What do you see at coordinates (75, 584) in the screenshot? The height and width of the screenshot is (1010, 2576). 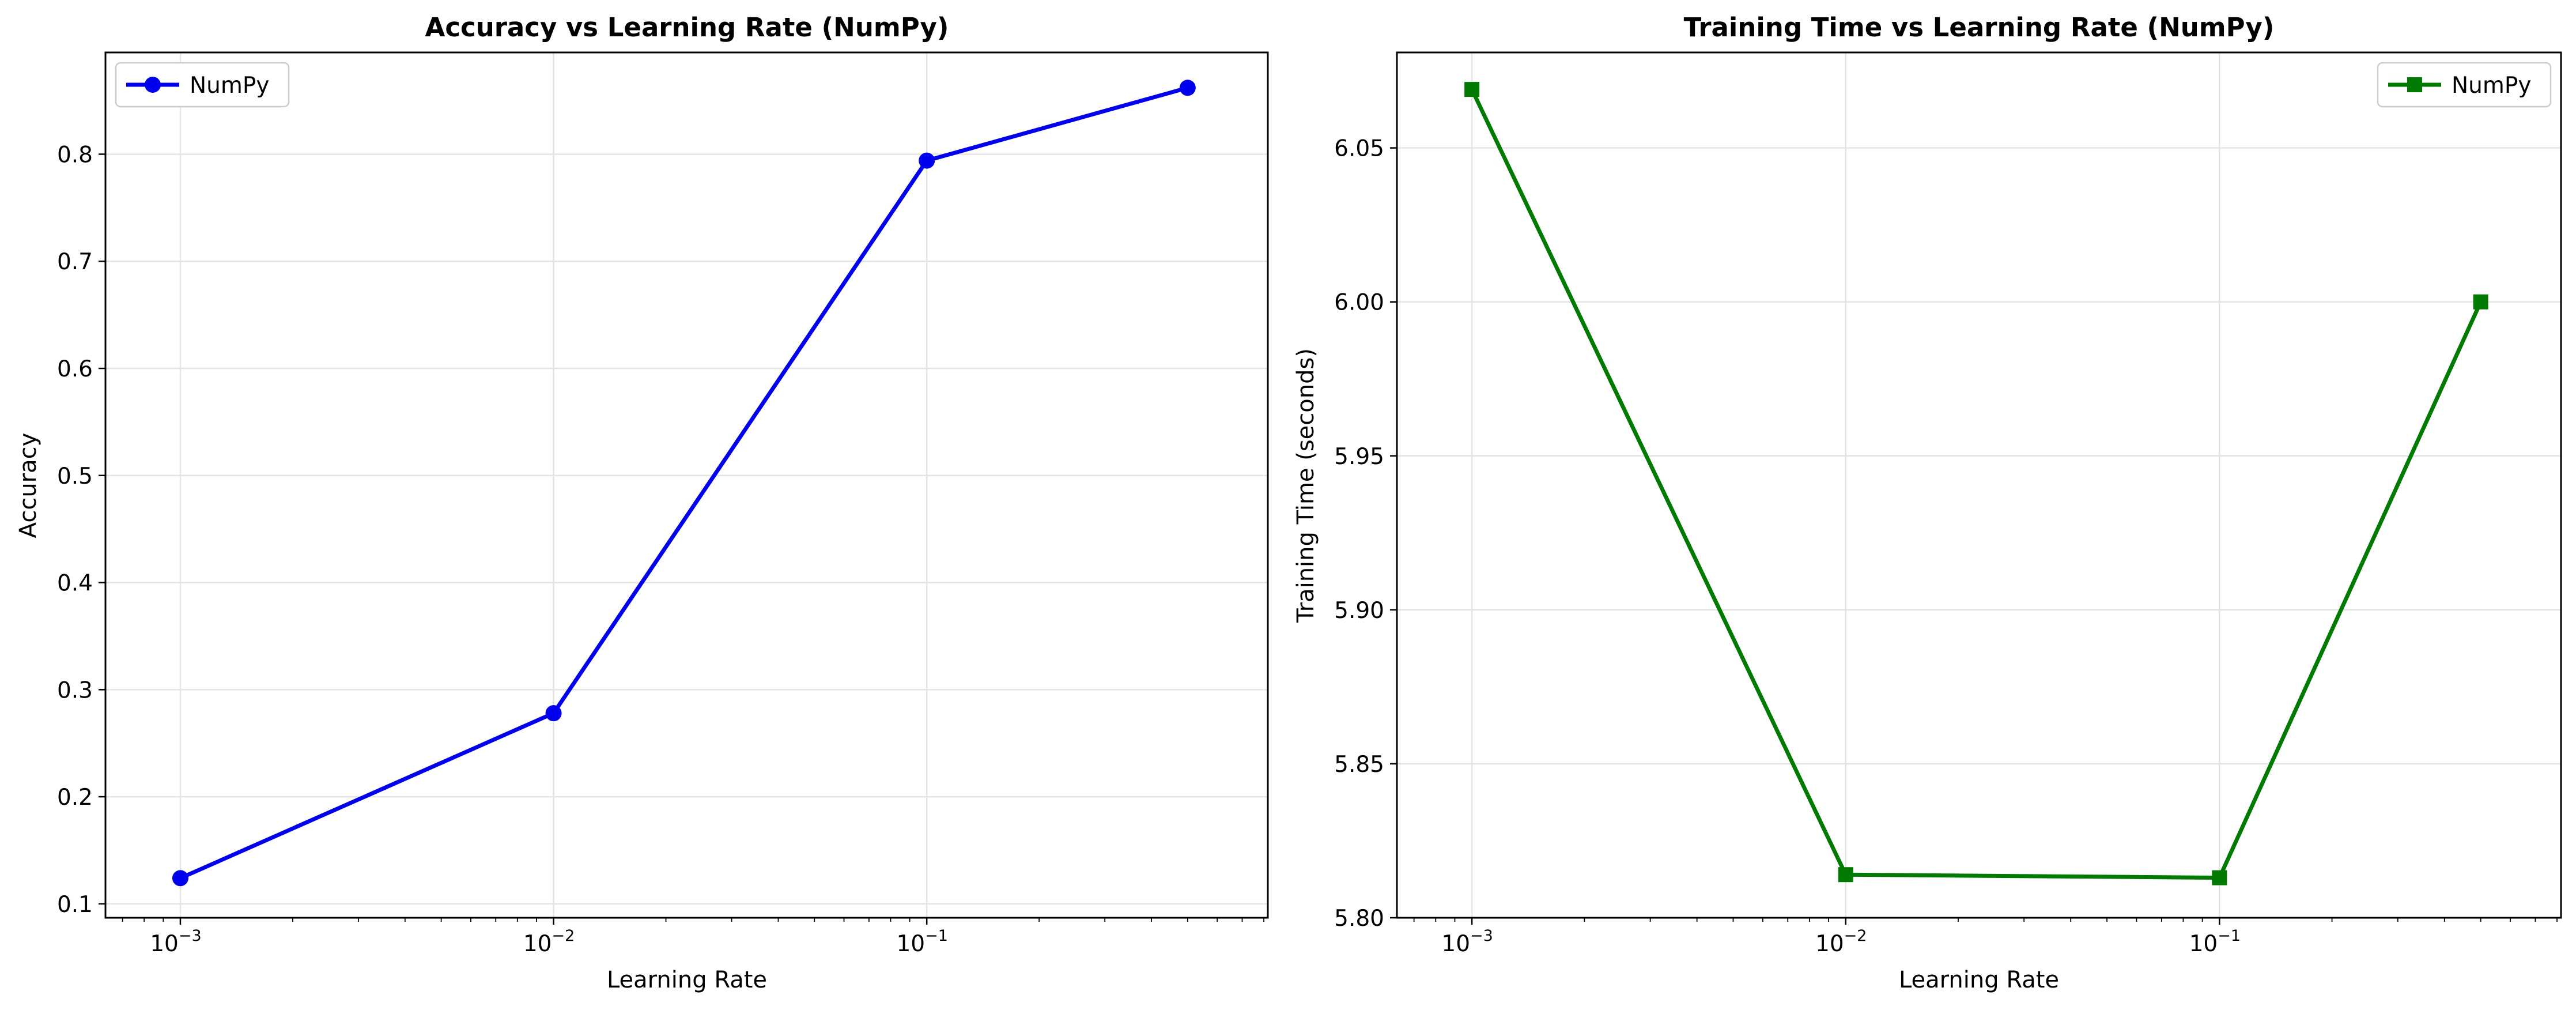 I see `y-tick-label: 0.4` at bounding box center [75, 584].